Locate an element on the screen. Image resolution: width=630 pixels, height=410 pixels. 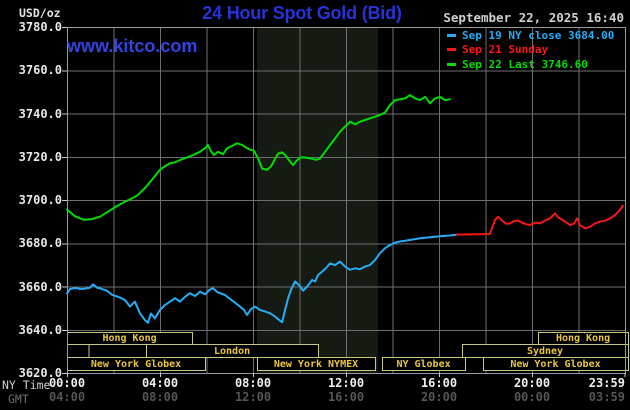
legend-row: Sep 21 Sunday is located at coordinates (530, 50).